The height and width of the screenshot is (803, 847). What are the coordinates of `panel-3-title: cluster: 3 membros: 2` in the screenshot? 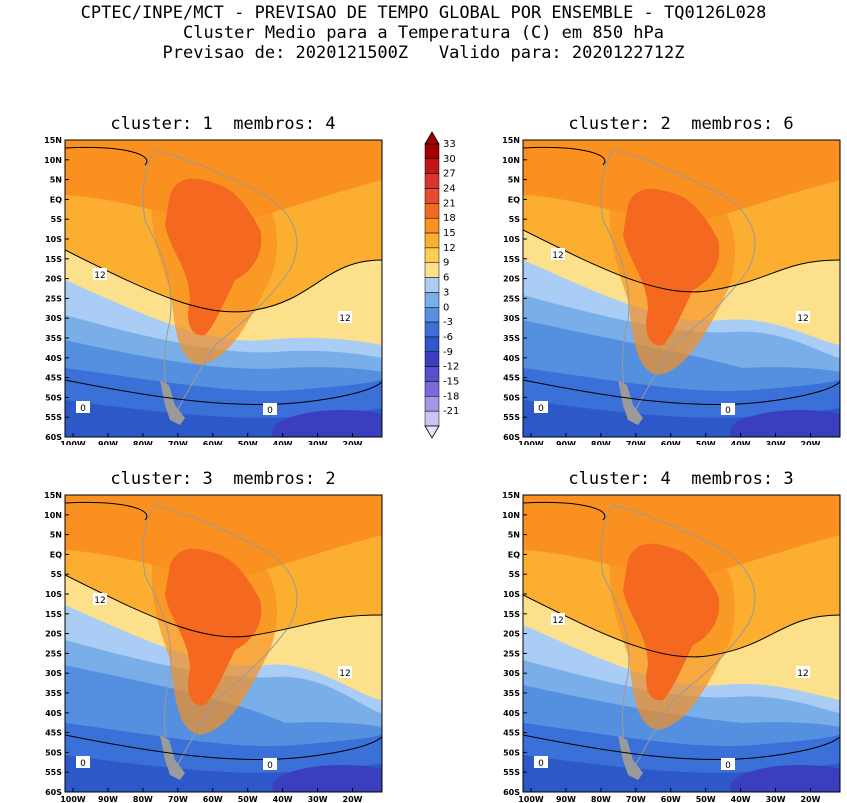 It's located at (223, 479).